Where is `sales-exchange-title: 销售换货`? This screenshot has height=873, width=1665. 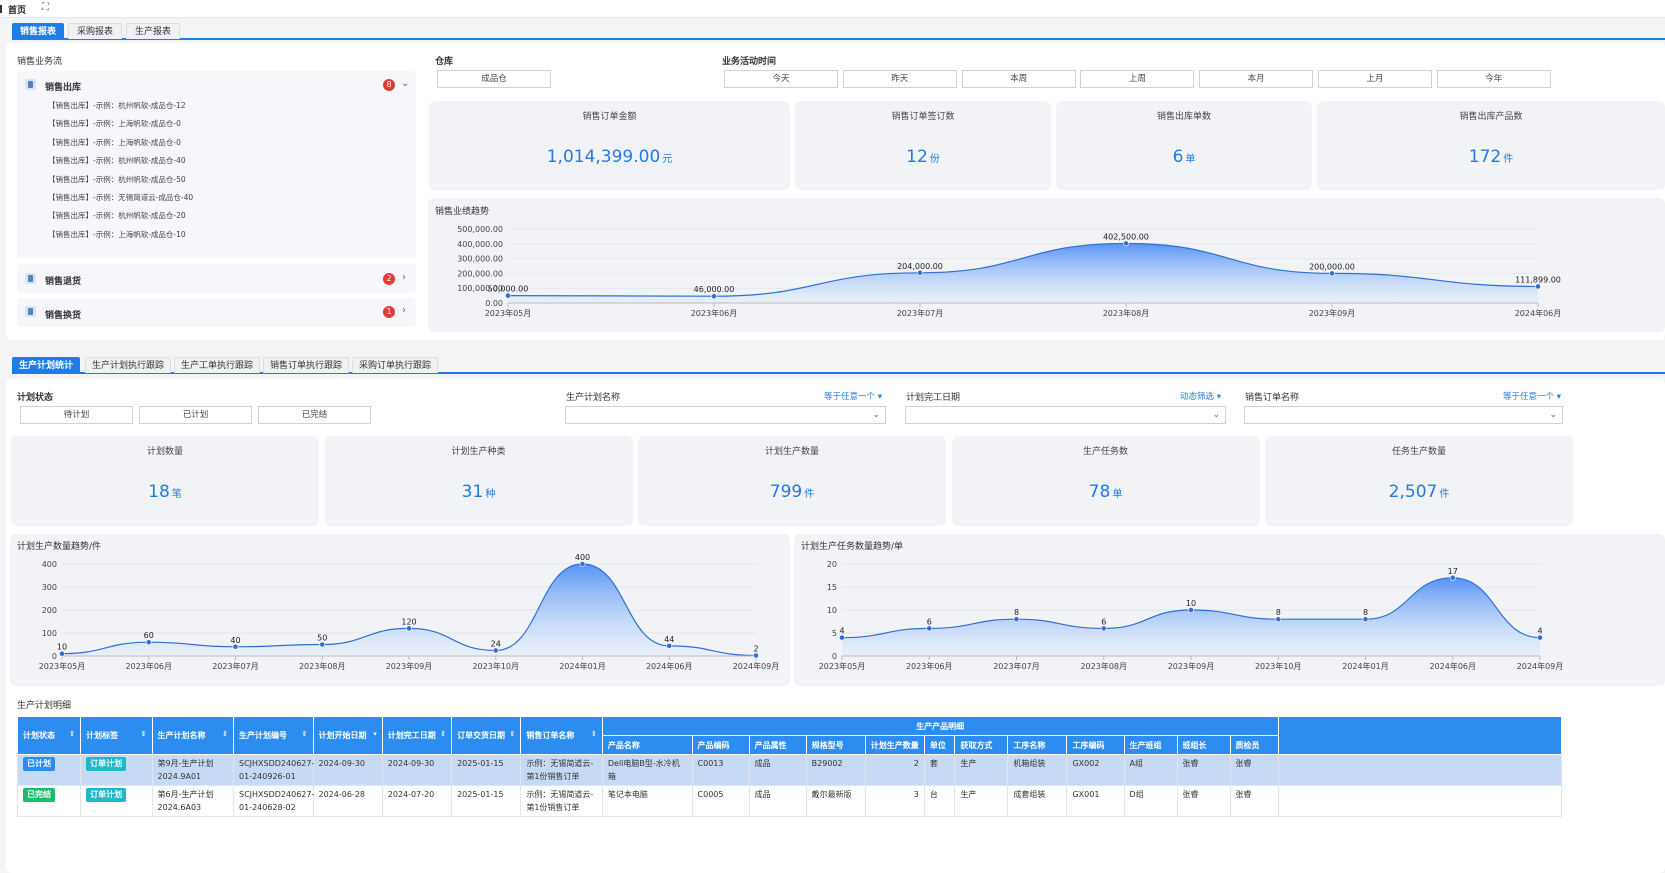
sales-exchange-title: 销售换货 is located at coordinates (63, 316).